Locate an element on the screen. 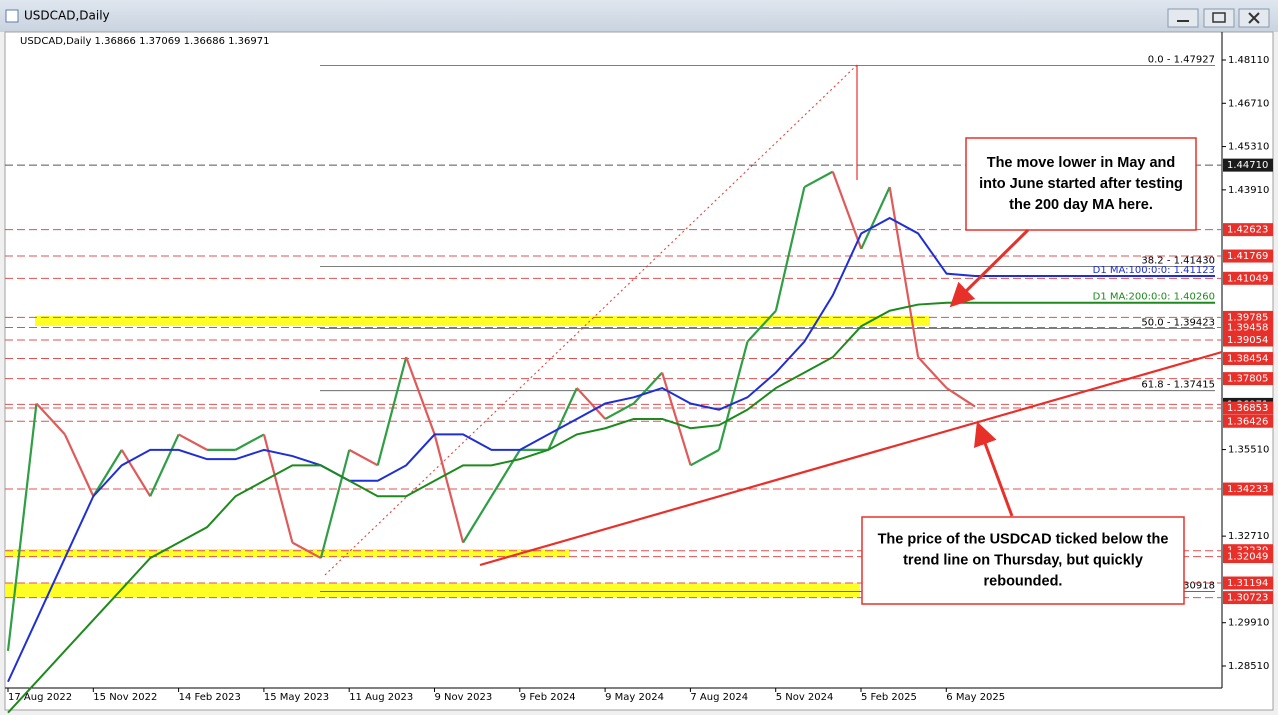  level-label: 1.41049 is located at coordinates (1247, 278).